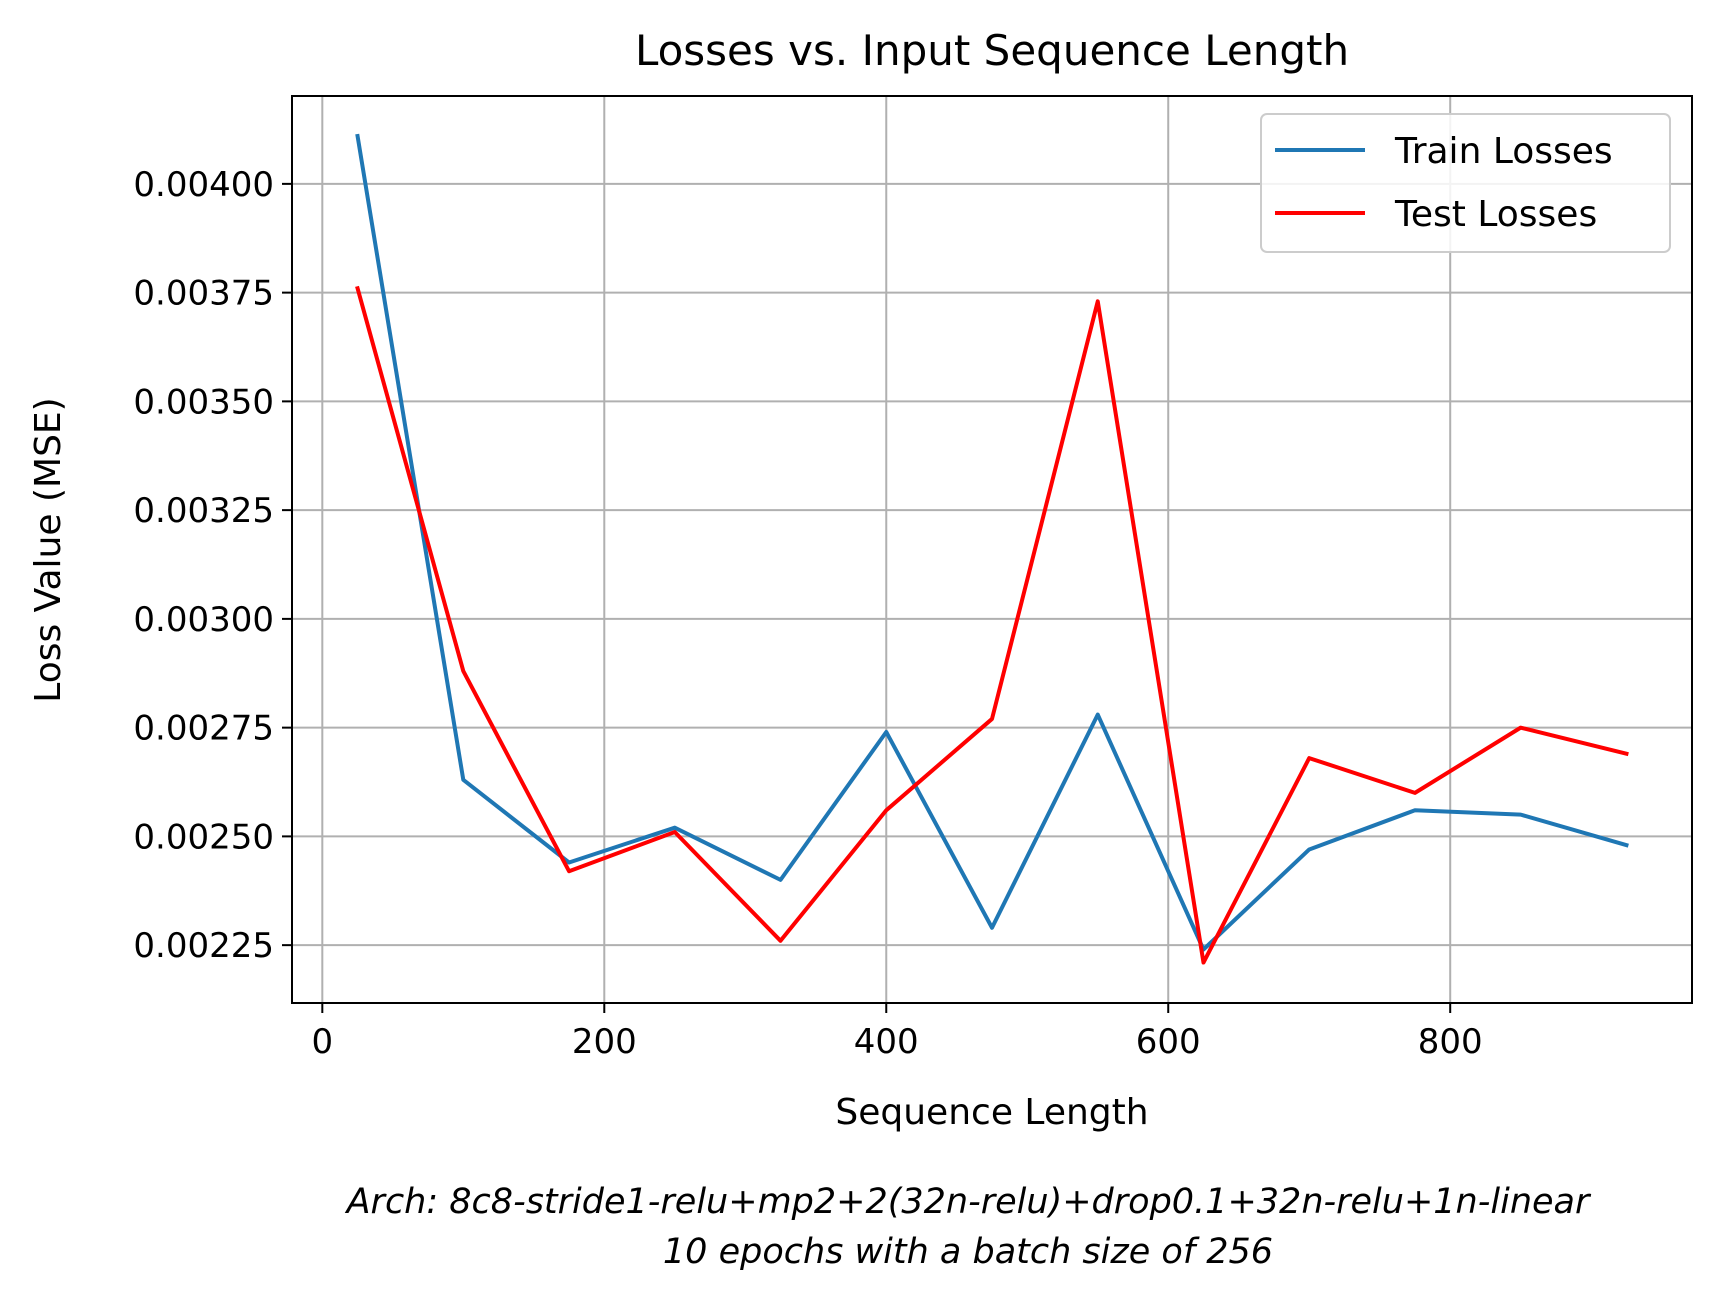  What do you see at coordinates (991, 1112) in the screenshot?
I see `x-axis-label: Sequence Length` at bounding box center [991, 1112].